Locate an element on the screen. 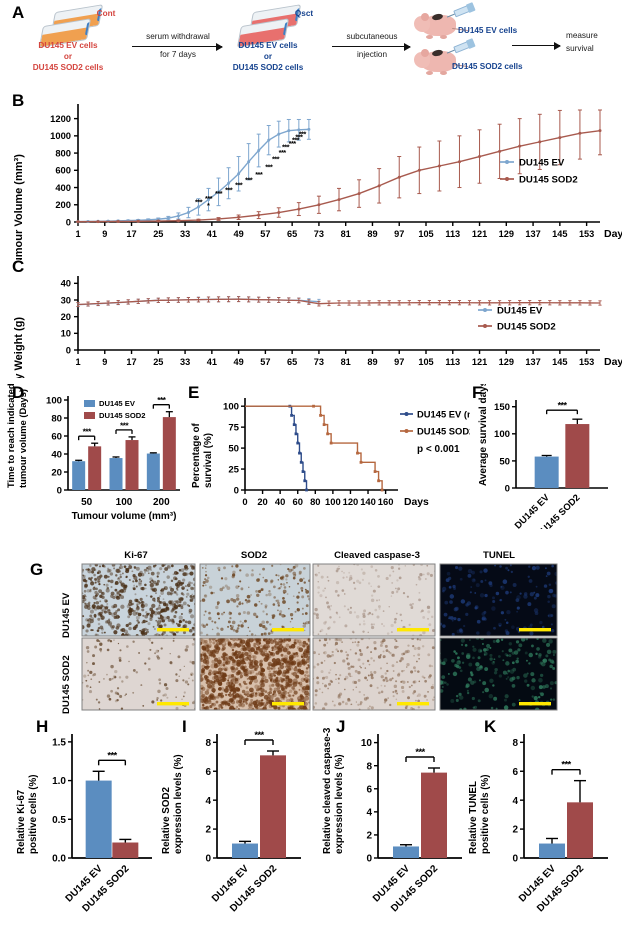 The image size is (622, 936). legend-label: DU145 EV is located at coordinates (542, 163).